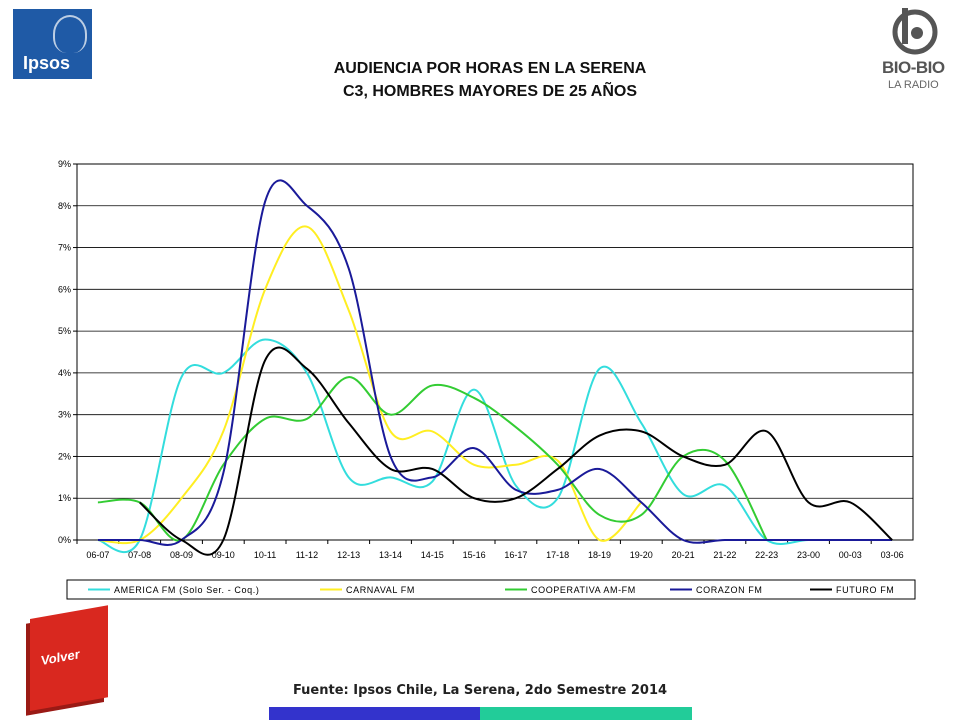 This screenshot has height=720, width=960. I want to click on y-tick-label: 1%, so click(64, 498).